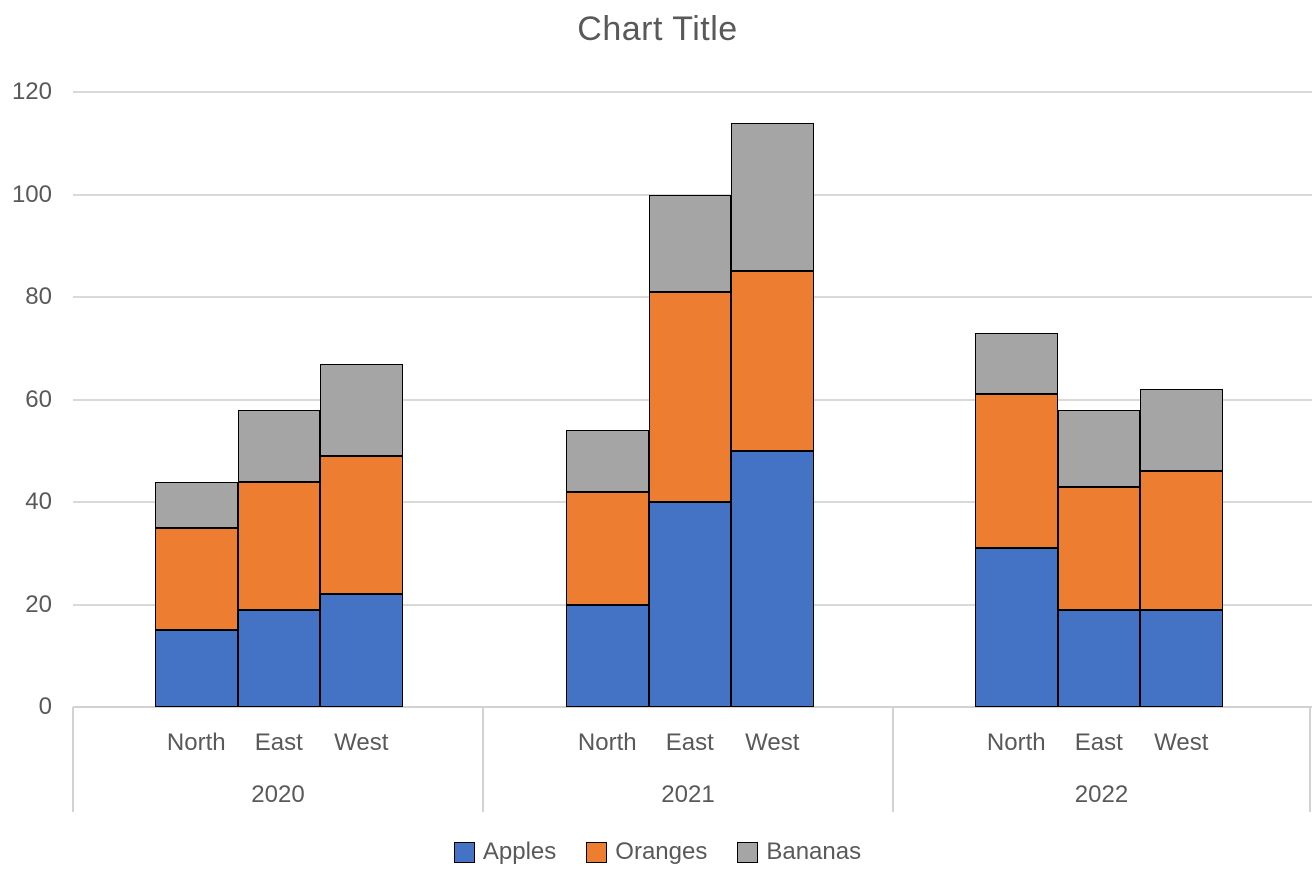 The image size is (1315, 880). I want to click on y-axis-tick-label: 0, so click(45, 706).